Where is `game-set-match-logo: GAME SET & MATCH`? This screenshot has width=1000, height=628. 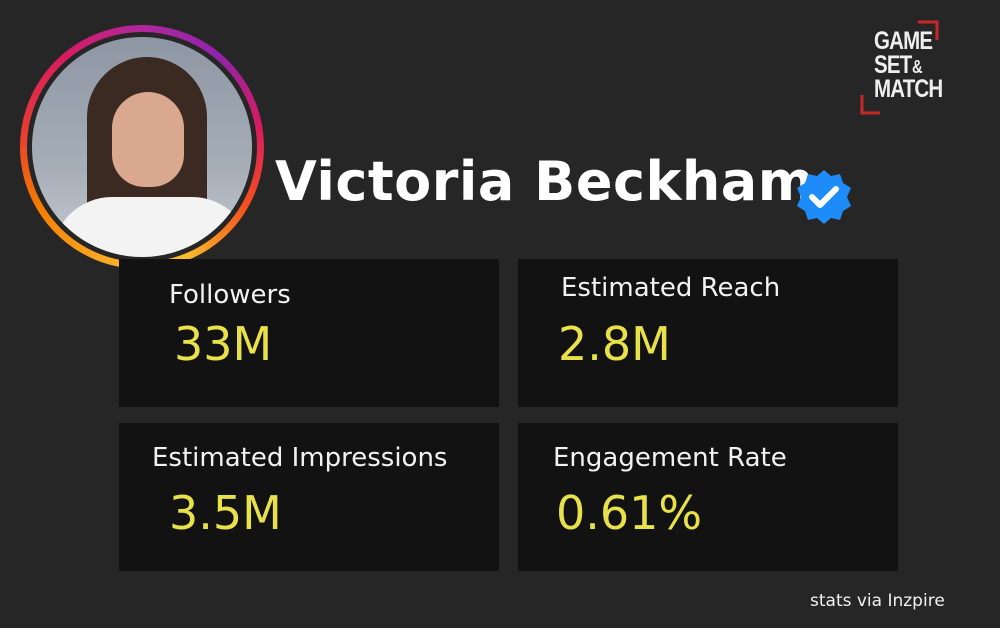 game-set-match-logo: GAME SET & MATCH is located at coordinates (901, 67).